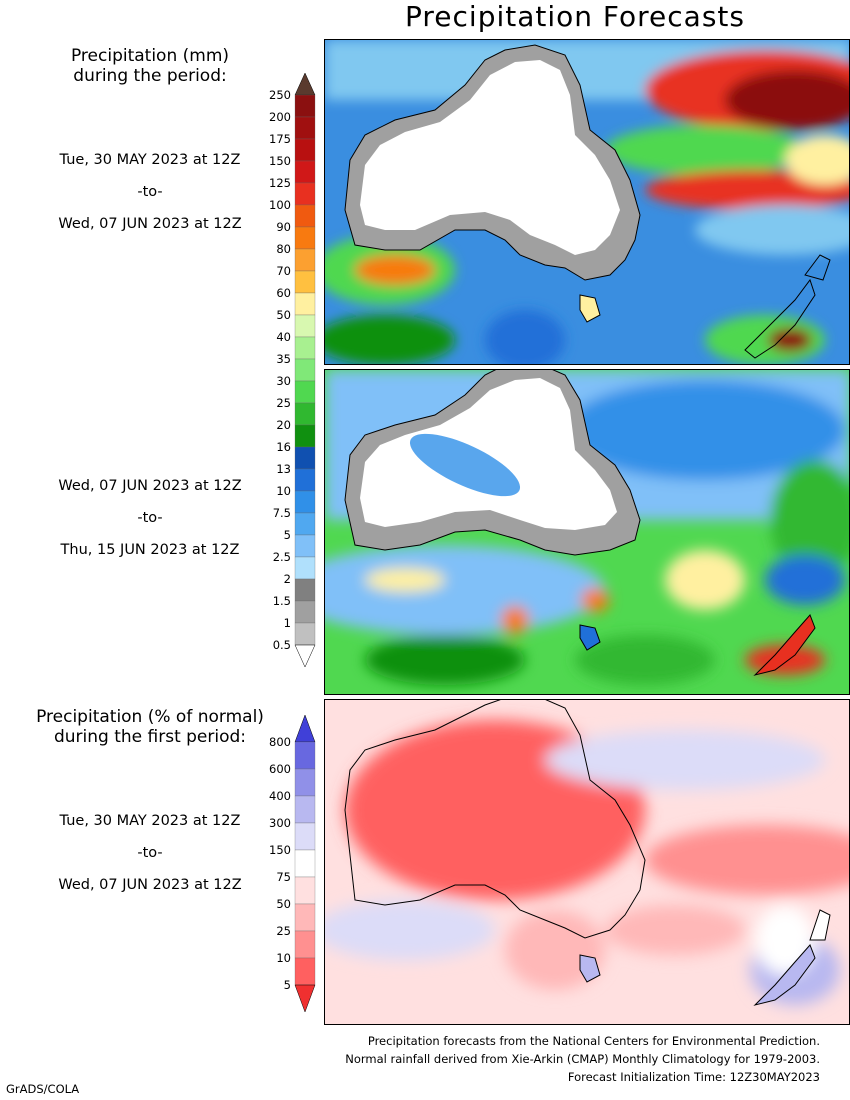  What do you see at coordinates (150, 737) in the screenshot?
I see `anomaly-header-line2: during the first period:` at bounding box center [150, 737].